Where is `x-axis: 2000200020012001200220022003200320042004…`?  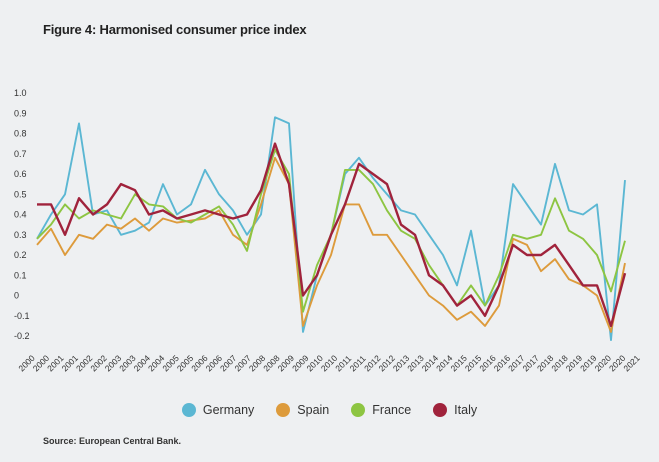 x-axis: 2000200020012001200220022003200320042004… is located at coordinates (329, 363).